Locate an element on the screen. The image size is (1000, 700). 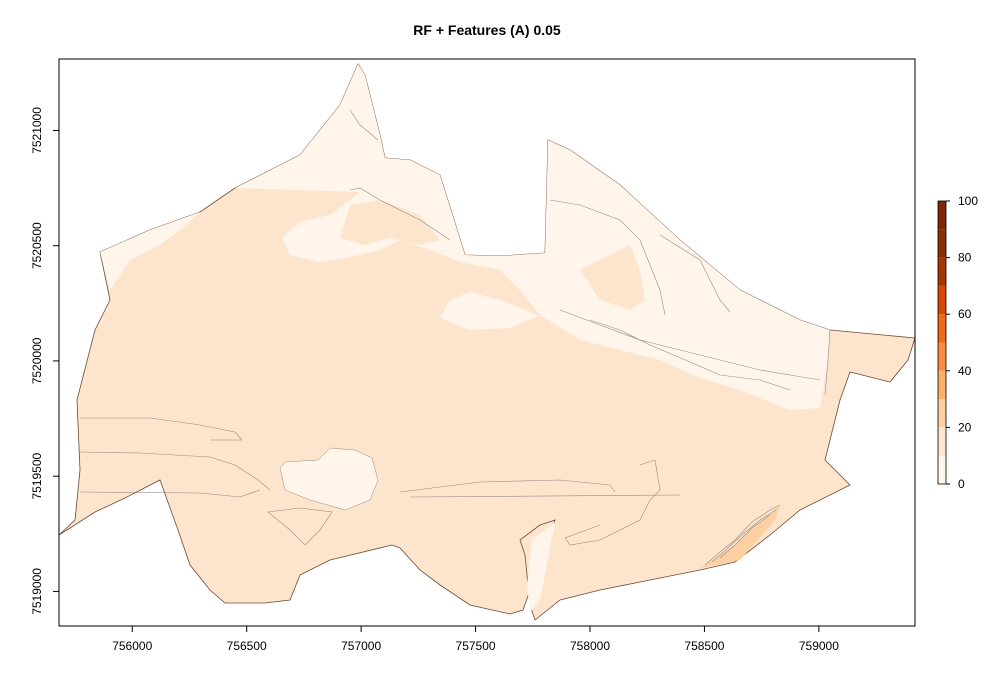
legend-label: 100 is located at coordinates (968, 201).